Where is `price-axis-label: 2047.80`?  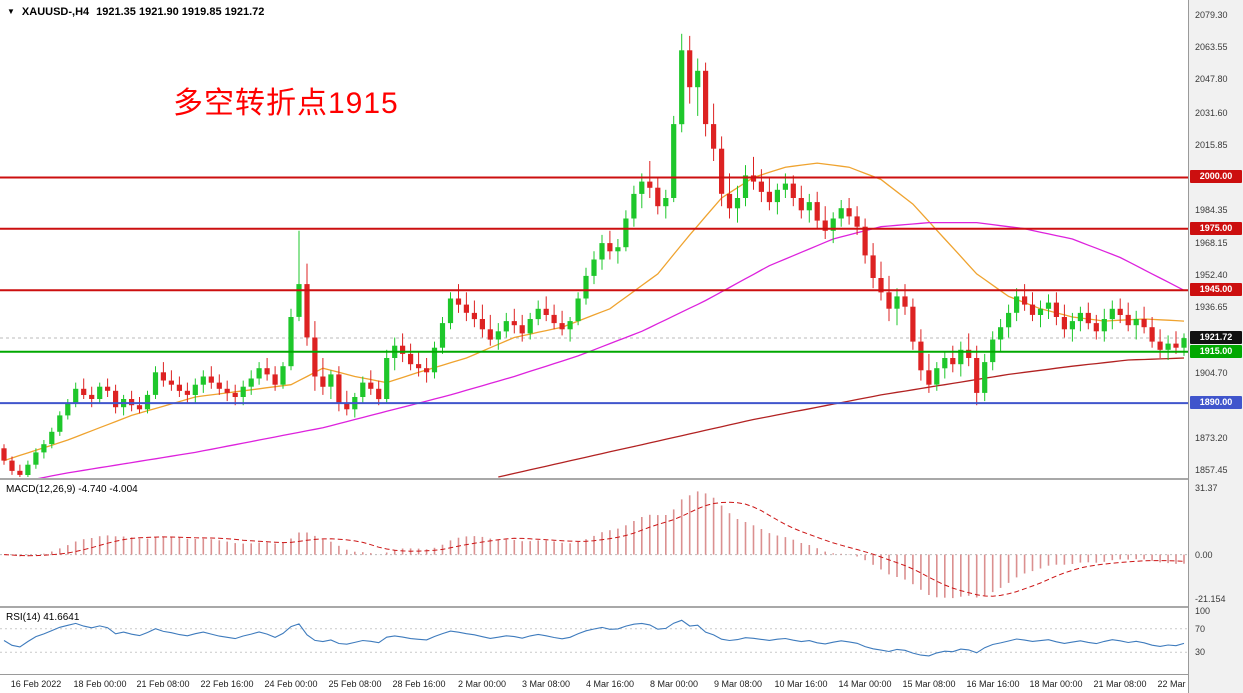
price-axis-label: 2047.80 is located at coordinates (1211, 79).